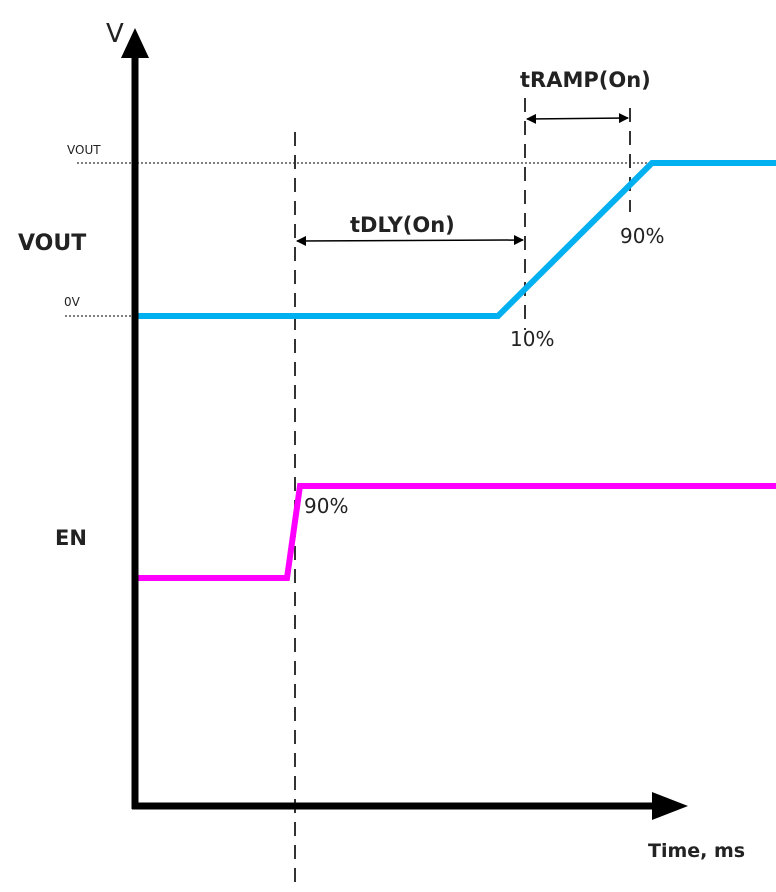  Describe the element at coordinates (84, 150) in the screenshot. I see `vout-level-label: VOUT` at that location.